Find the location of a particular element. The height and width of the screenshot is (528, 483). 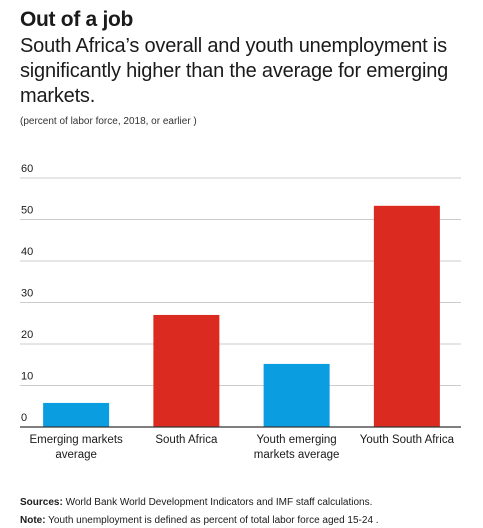

x-tick-label: Emerging markets average is located at coordinates (76, 447).